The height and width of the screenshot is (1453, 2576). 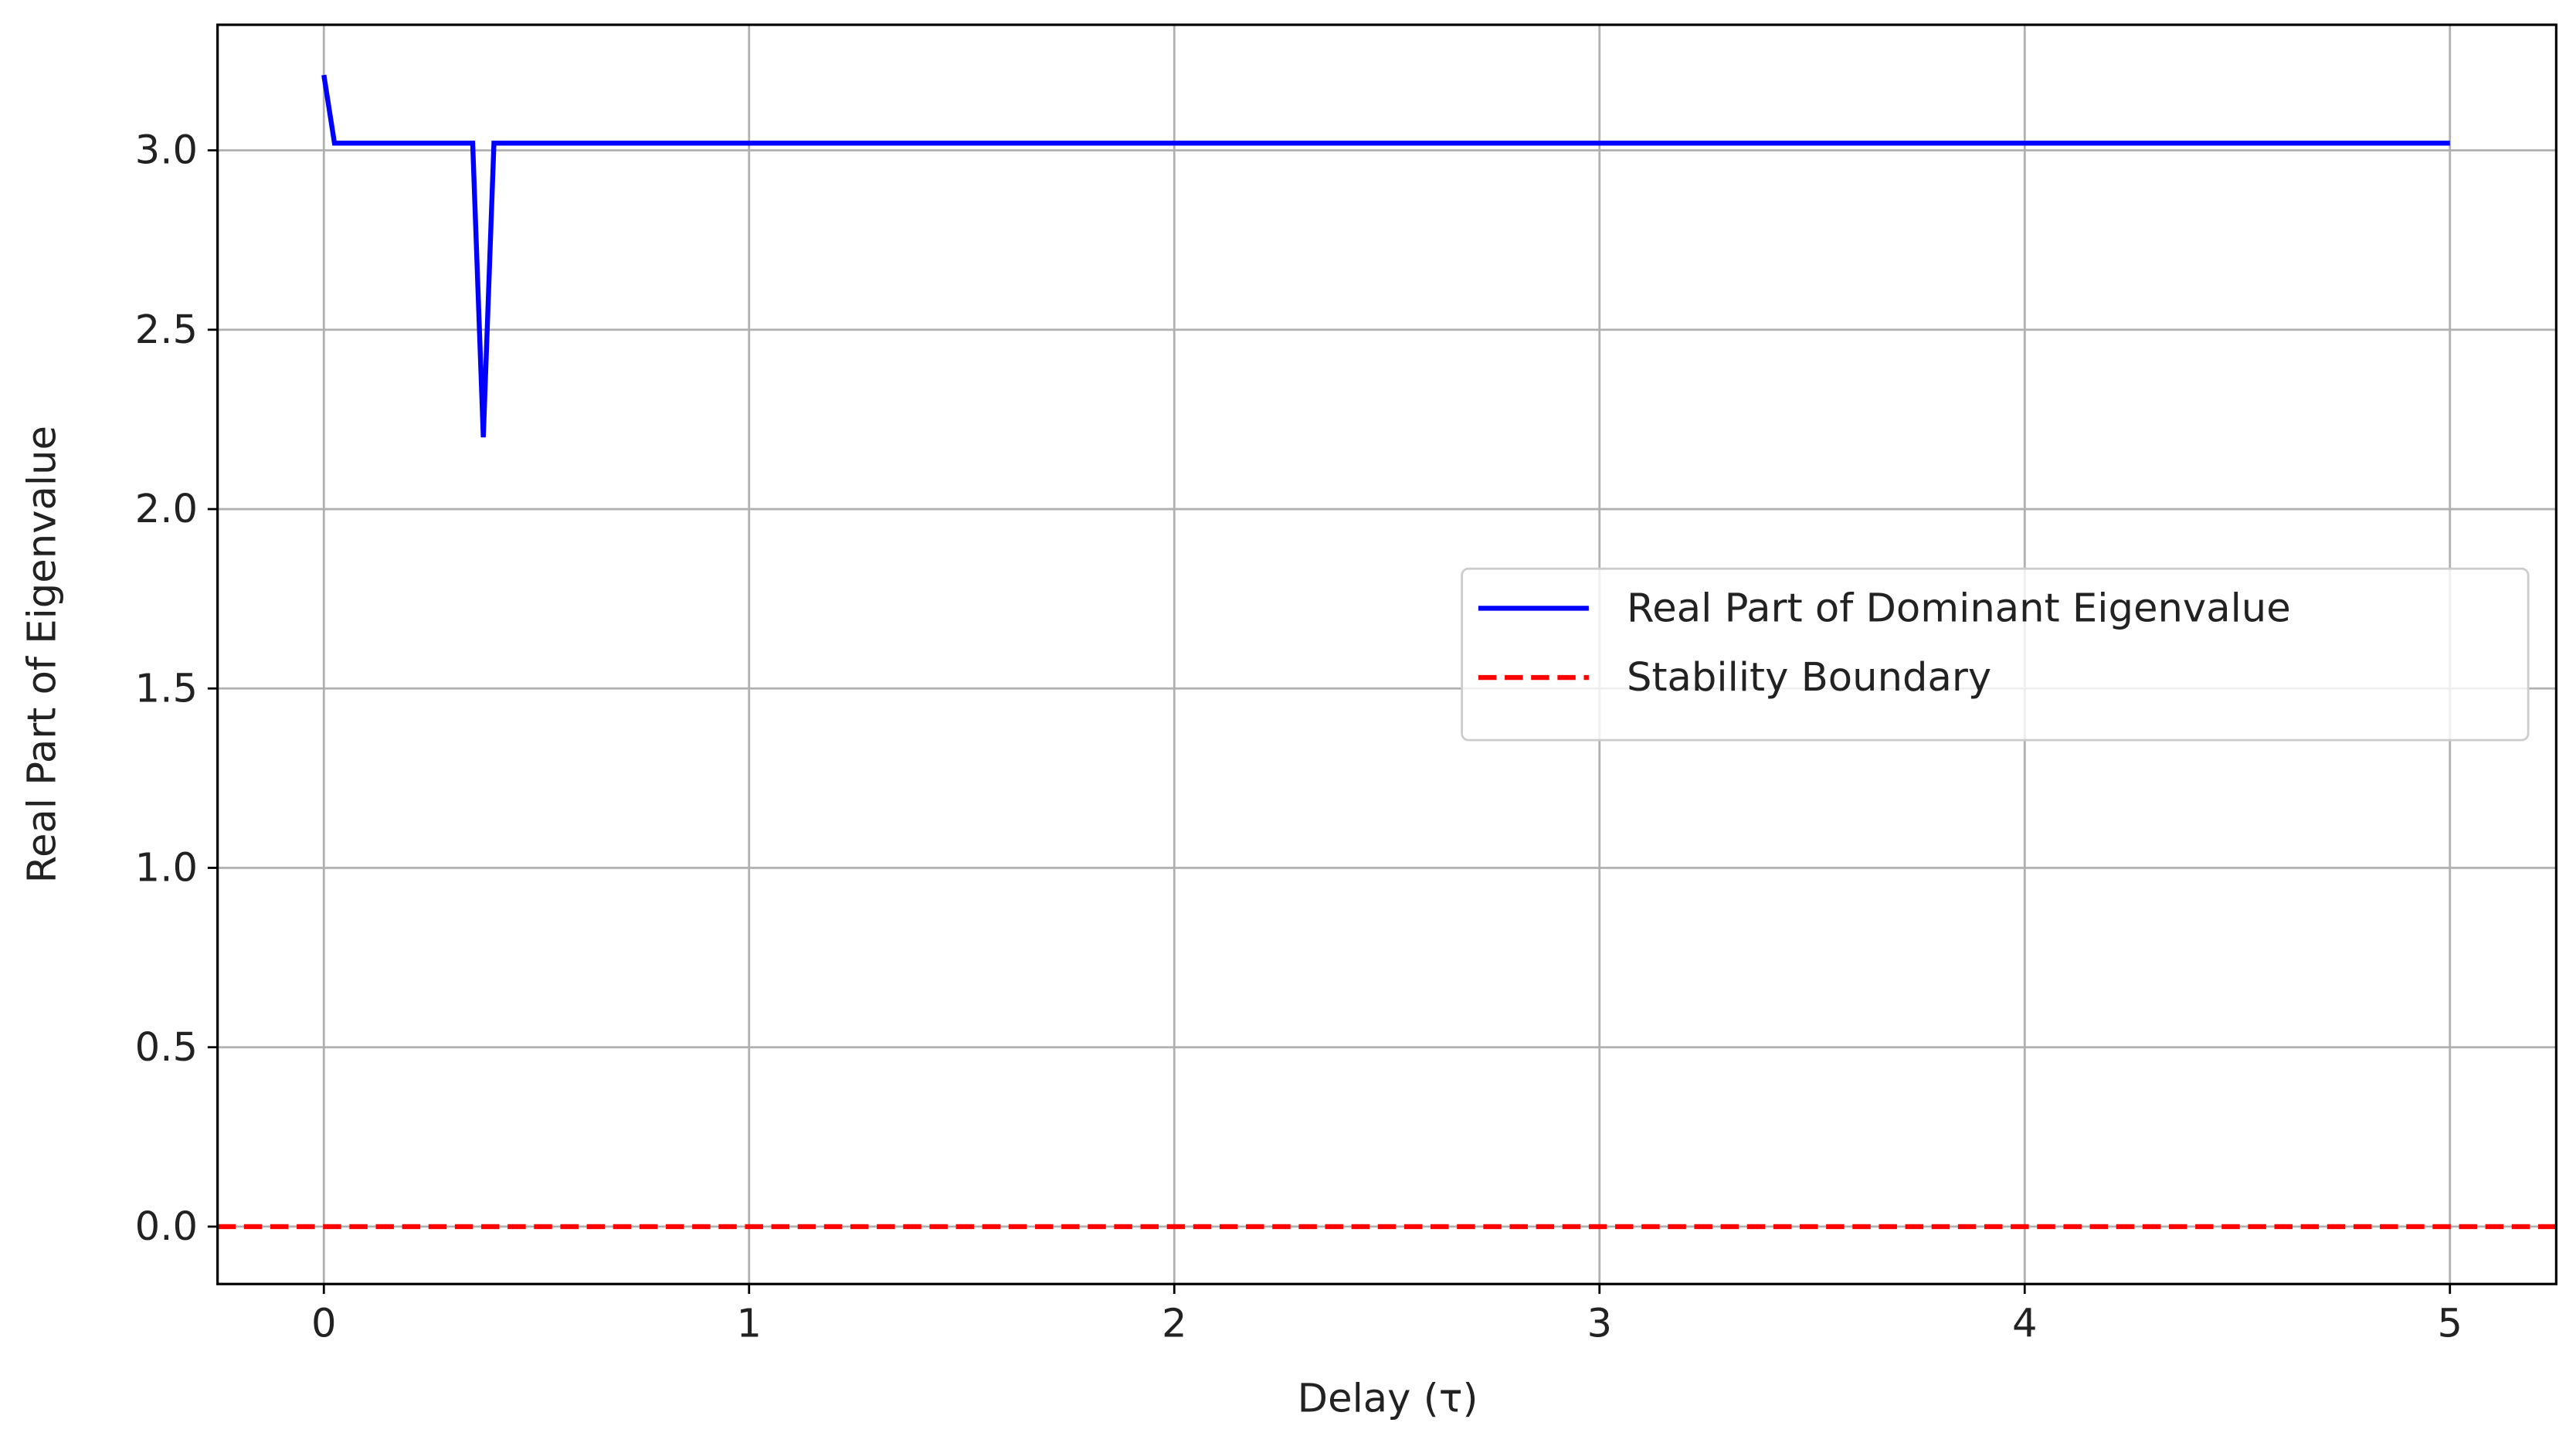 What do you see at coordinates (1959, 608) in the screenshot?
I see `legend-label: Real Part of Dominant Eigenvalue` at bounding box center [1959, 608].